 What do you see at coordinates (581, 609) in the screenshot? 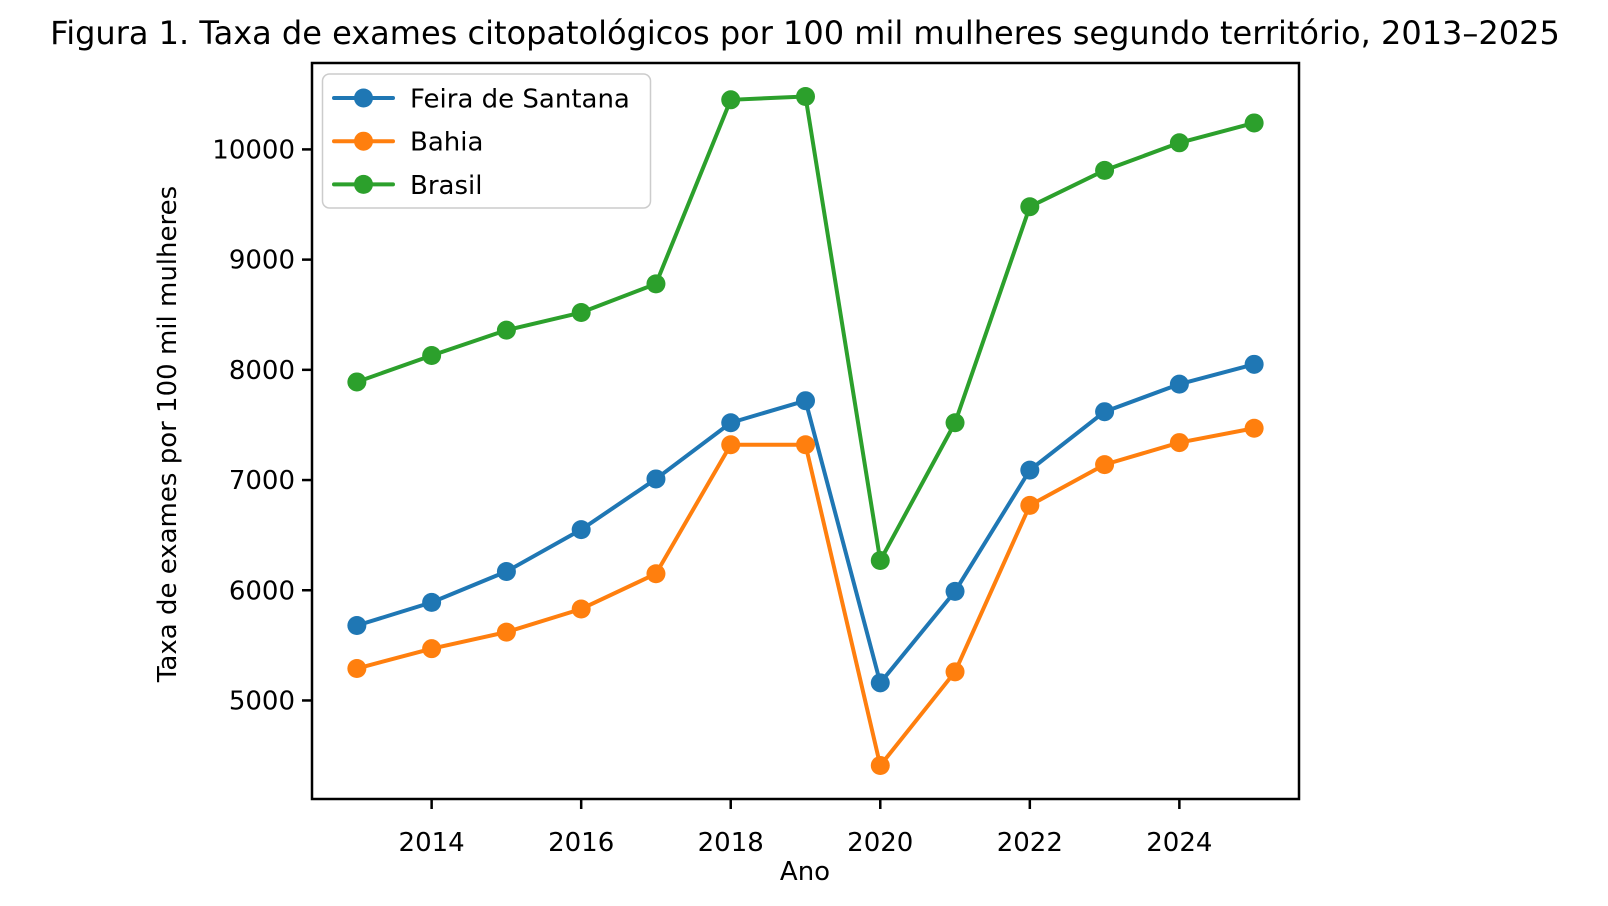
I see `data-point-bahia-2016` at bounding box center [581, 609].